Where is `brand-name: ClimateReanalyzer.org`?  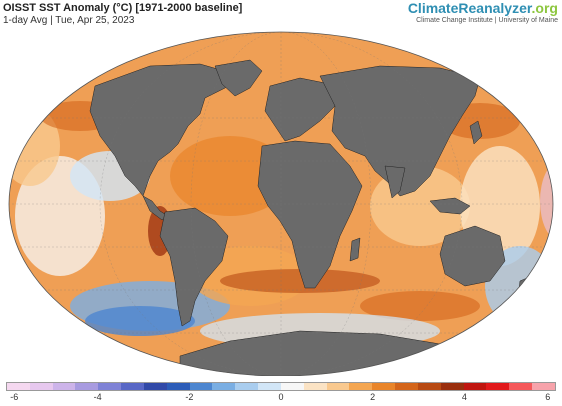 brand-name: ClimateReanalyzer.org is located at coordinates (483, 8).